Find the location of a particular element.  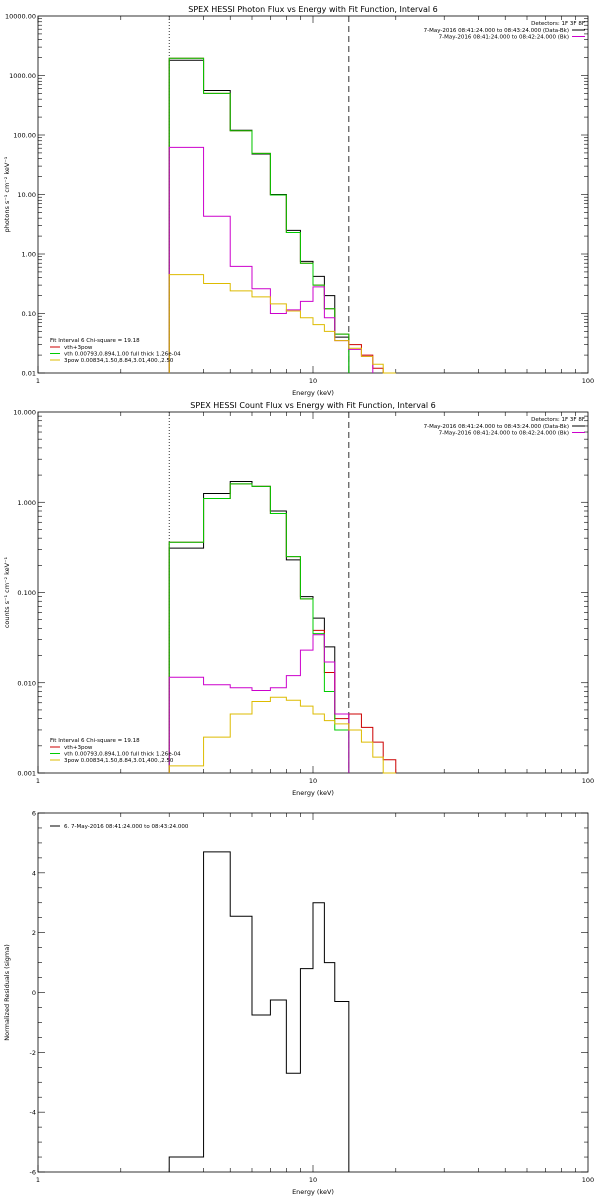

y-tick-label: 4 is located at coordinates (34, 873).